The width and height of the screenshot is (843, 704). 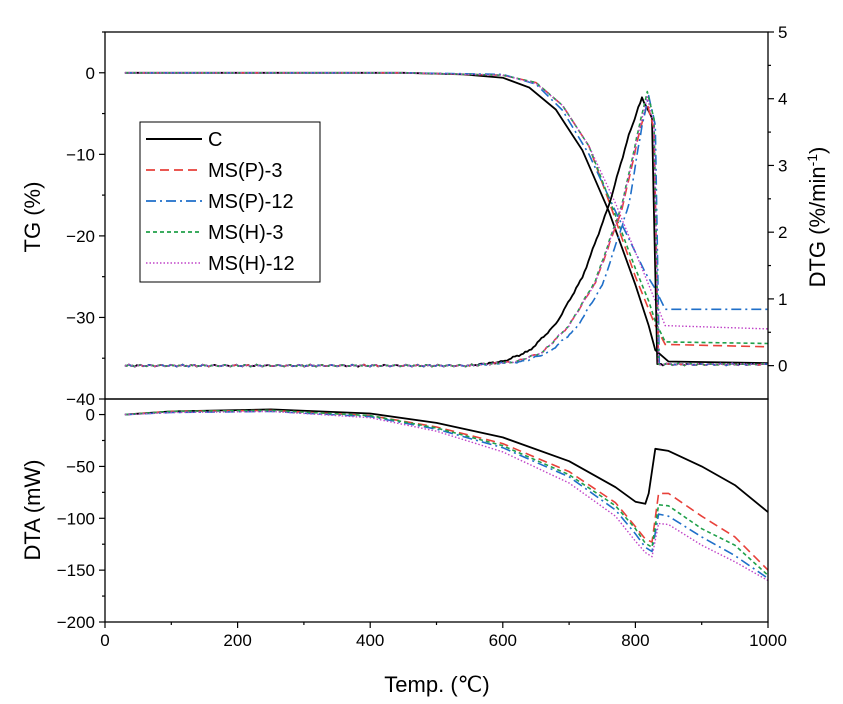 What do you see at coordinates (76, 570) in the screenshot?
I see `dta-tick-label: −150` at bounding box center [76, 570].